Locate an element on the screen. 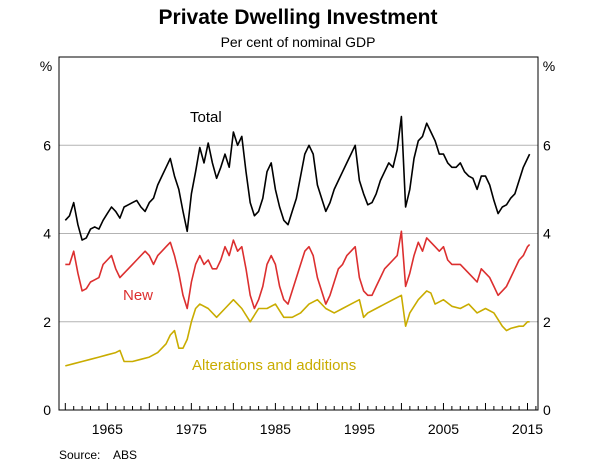  y-tick-label-right: 4 is located at coordinates (547, 234).